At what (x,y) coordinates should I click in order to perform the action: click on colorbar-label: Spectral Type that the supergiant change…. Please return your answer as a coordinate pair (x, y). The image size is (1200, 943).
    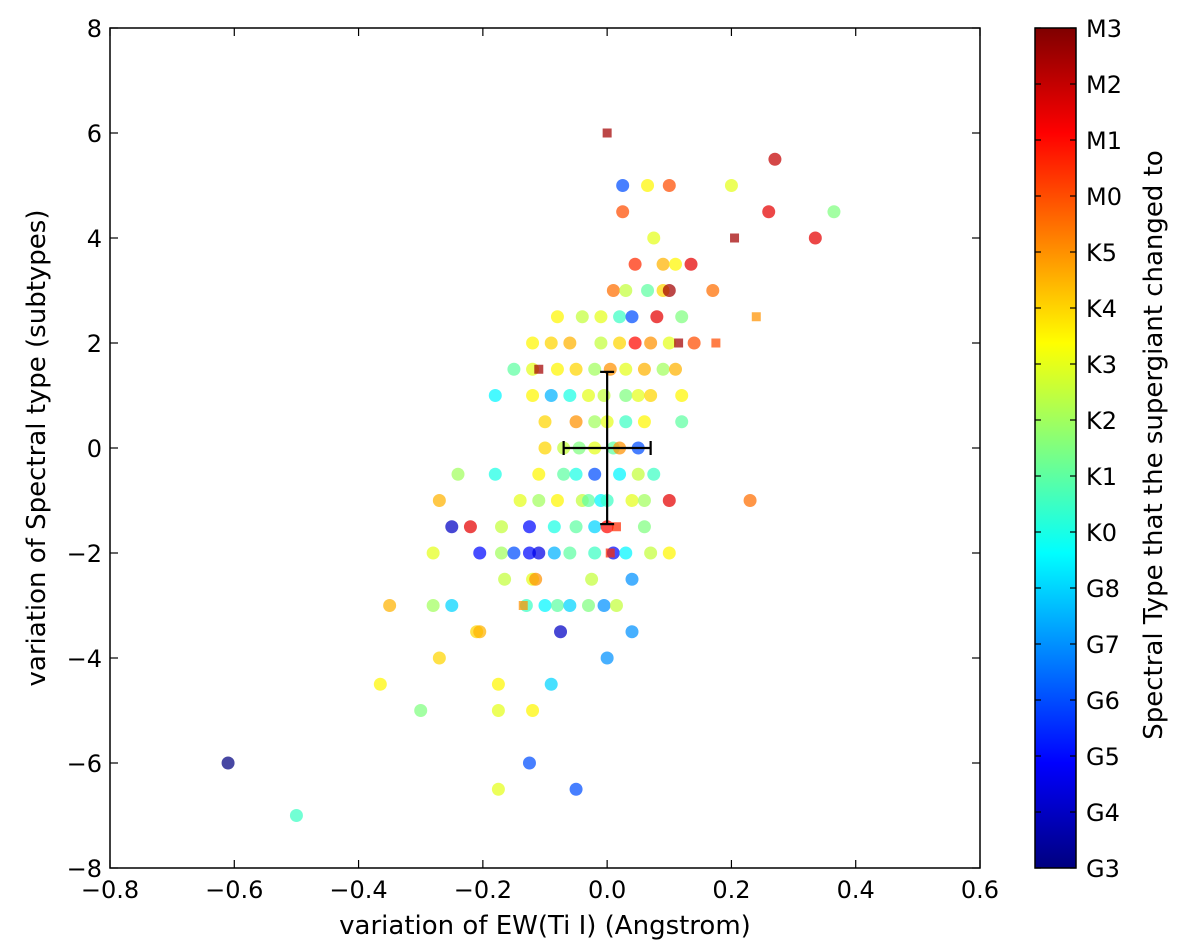
    Looking at the image, I should click on (1154, 445).